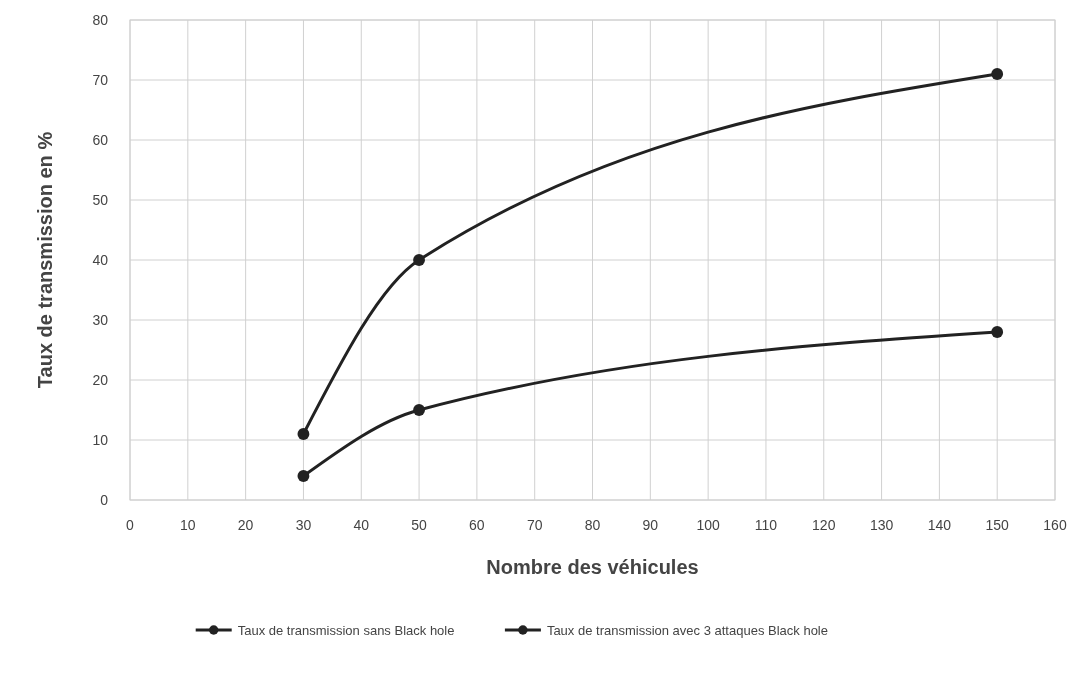 The height and width of the screenshot is (683, 1089). What do you see at coordinates (997, 525) in the screenshot?
I see `x-tick-label: 150` at bounding box center [997, 525].